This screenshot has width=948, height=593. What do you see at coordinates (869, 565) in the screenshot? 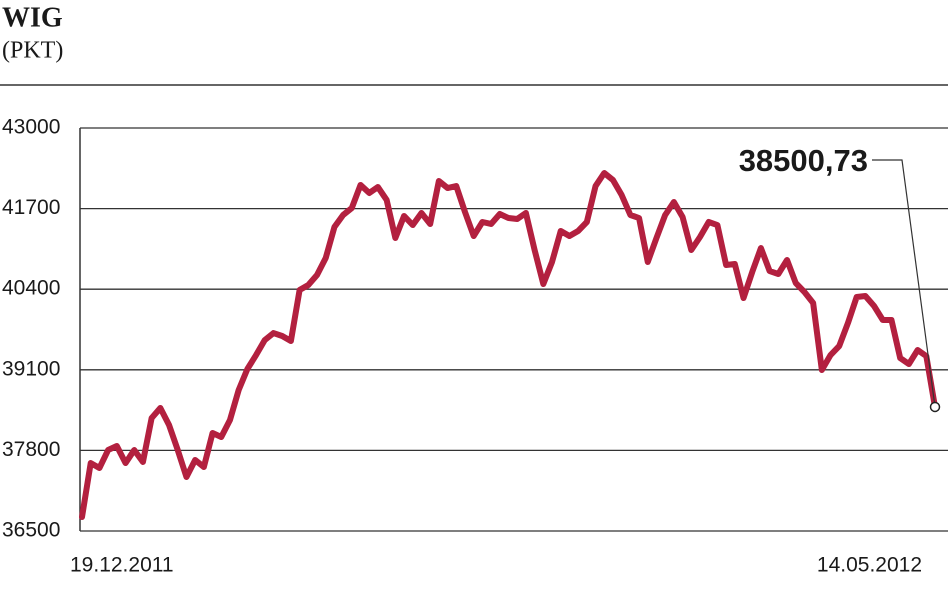
I see `x-tick-label: 14.05.2012` at bounding box center [869, 565].